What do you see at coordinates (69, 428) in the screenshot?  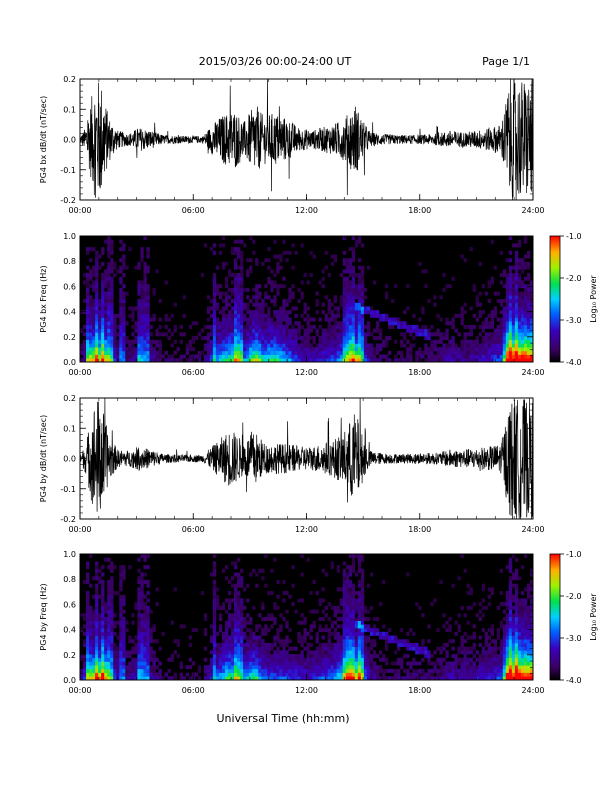 I see `y-tick-label: 0.1` at bounding box center [69, 428].